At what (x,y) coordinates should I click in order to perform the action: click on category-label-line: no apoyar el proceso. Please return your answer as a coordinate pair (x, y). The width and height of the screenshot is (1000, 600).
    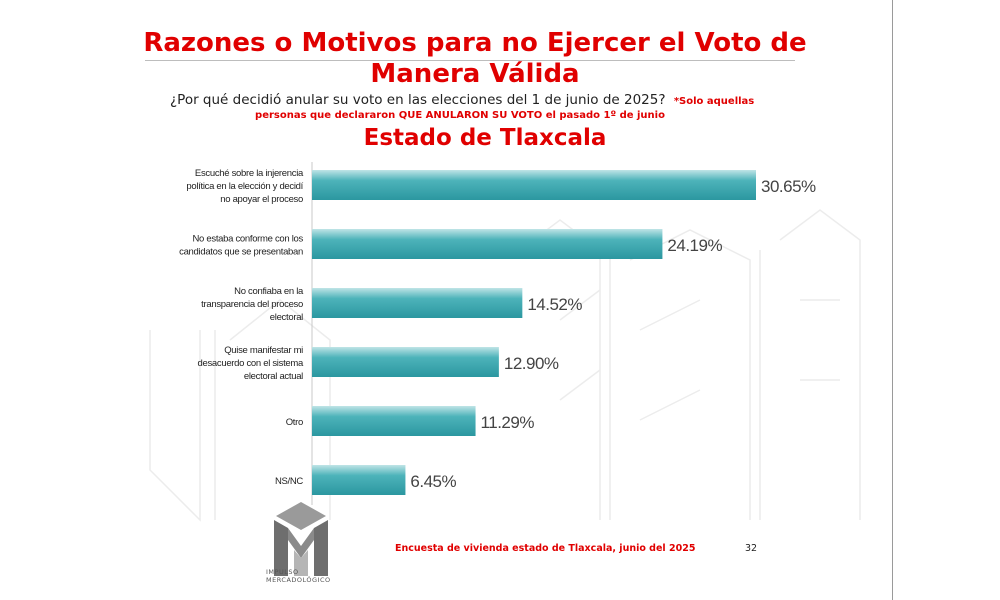
    Looking at the image, I should click on (261, 199).